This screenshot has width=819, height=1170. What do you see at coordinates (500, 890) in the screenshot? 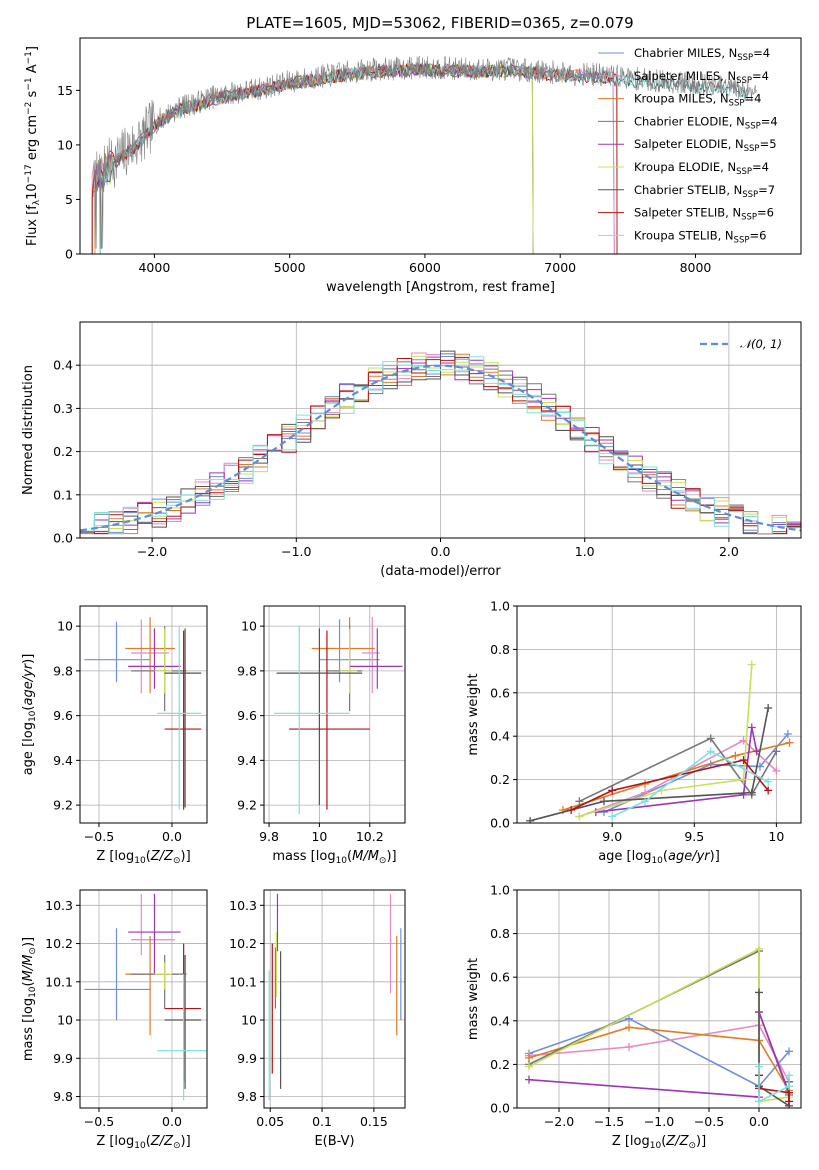
I see `y-tick-label: 1.0` at bounding box center [500, 890].